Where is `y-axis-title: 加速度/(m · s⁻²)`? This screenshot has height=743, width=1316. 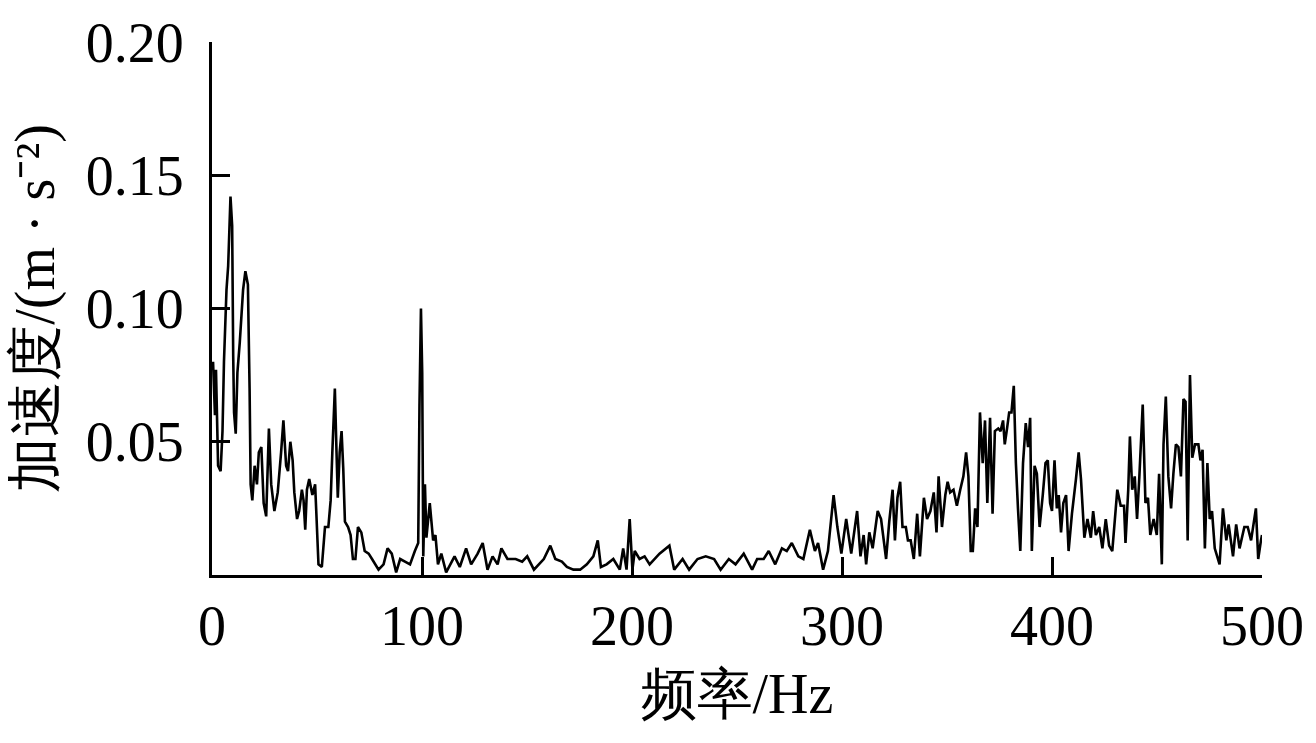 y-axis-title: 加速度/(m · s⁻²) is located at coordinates (35, 308).